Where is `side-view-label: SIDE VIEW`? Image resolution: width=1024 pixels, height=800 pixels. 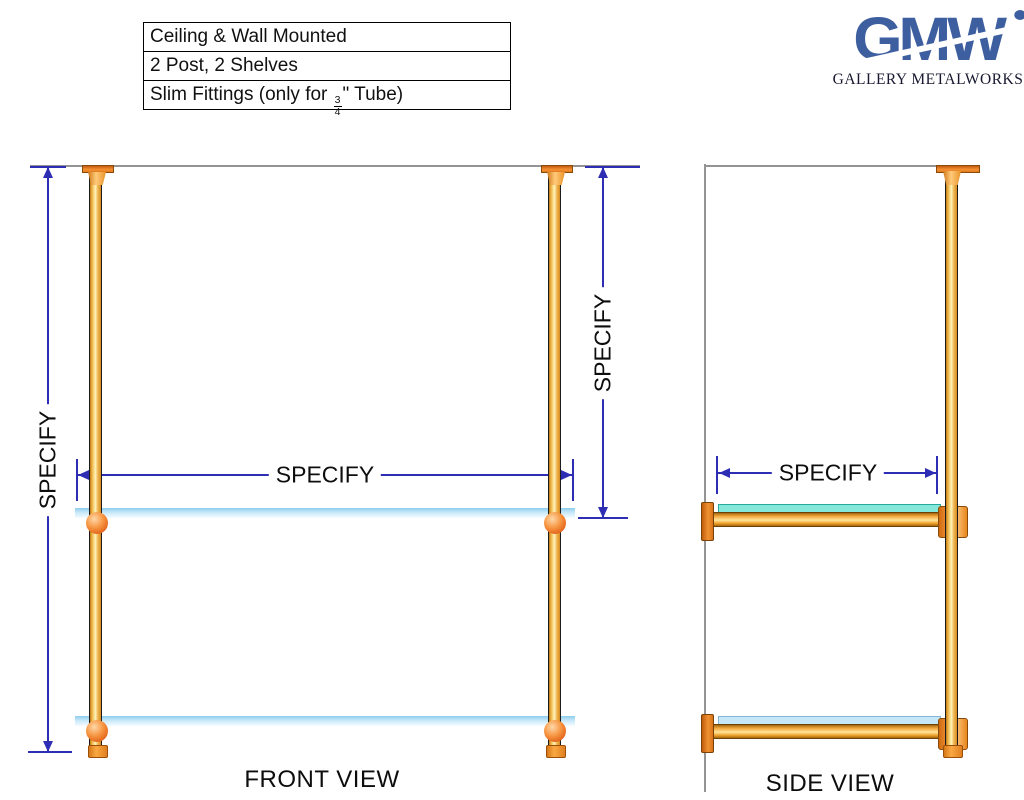 side-view-label: SIDE VIEW is located at coordinates (830, 783).